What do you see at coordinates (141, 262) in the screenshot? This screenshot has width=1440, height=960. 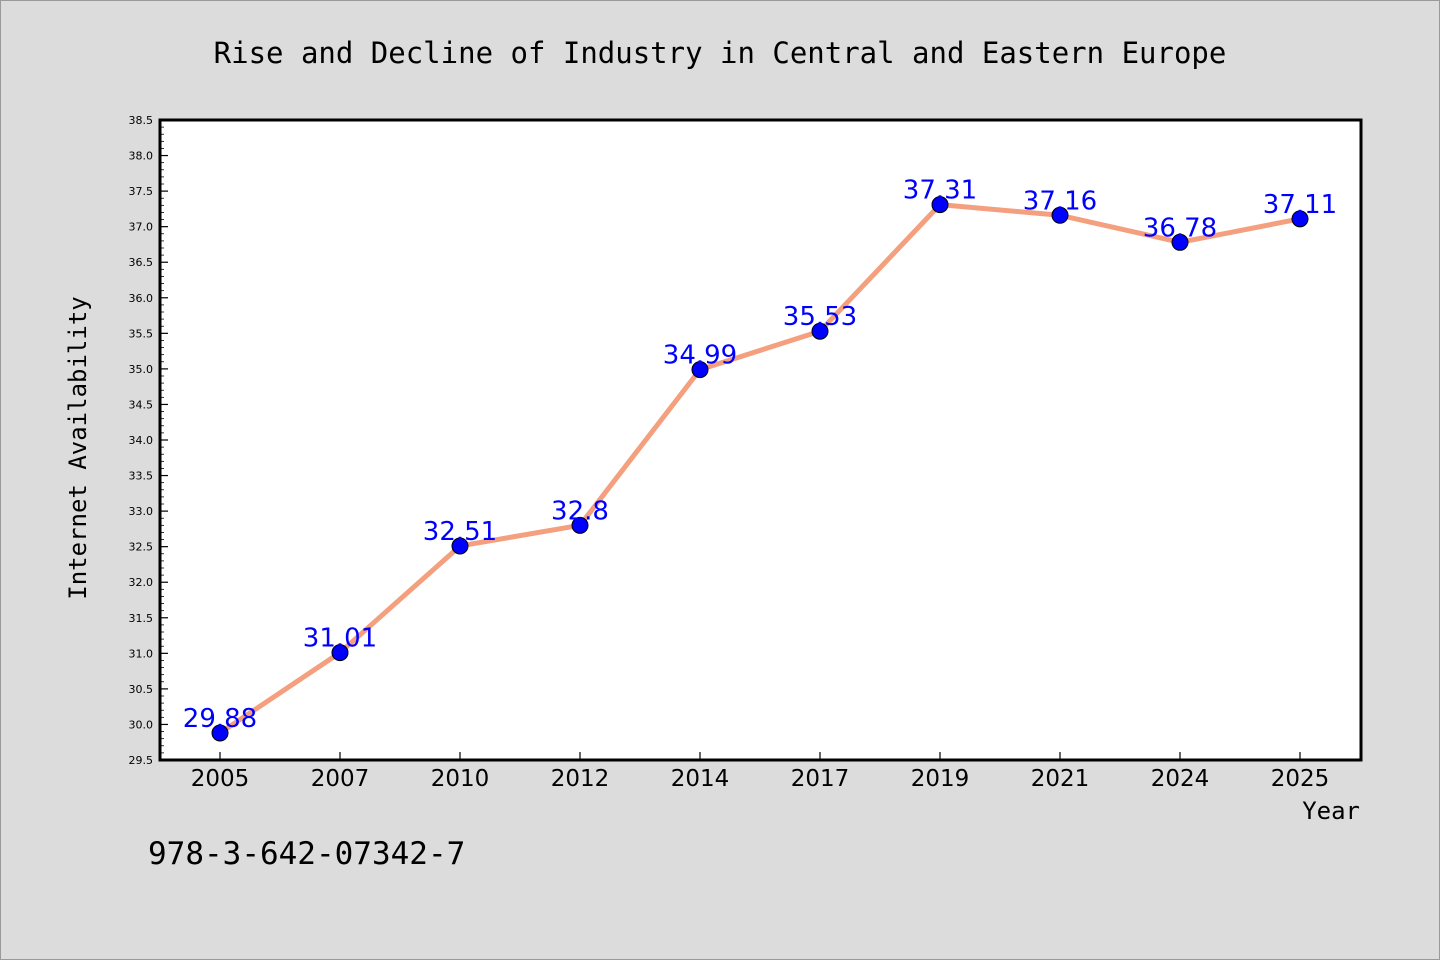 I see `y-tick-label: 36.5` at bounding box center [141, 262].